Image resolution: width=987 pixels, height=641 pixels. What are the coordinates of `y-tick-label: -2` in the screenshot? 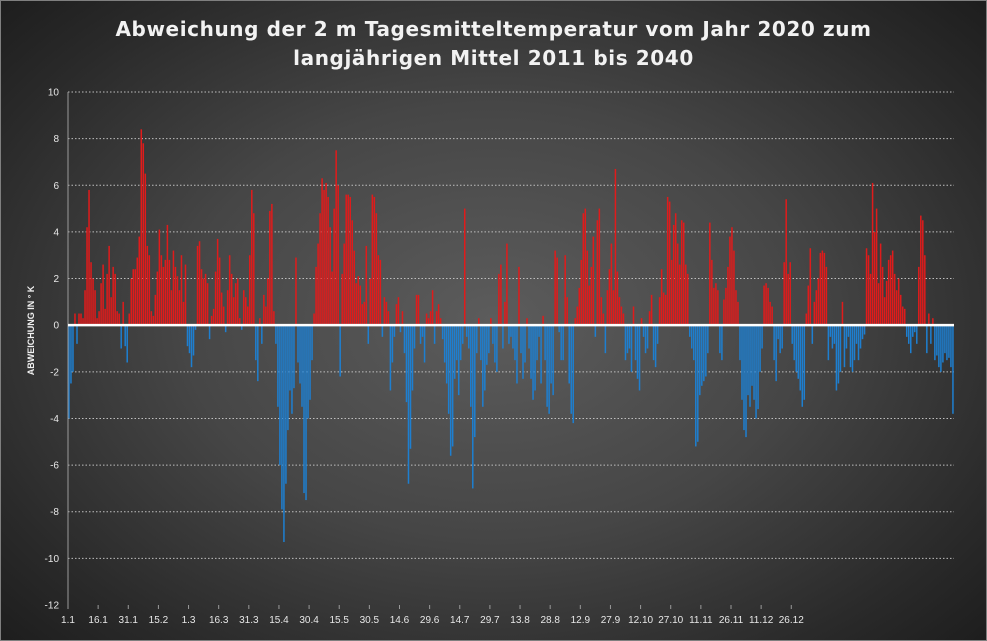 It's located at (54, 372).